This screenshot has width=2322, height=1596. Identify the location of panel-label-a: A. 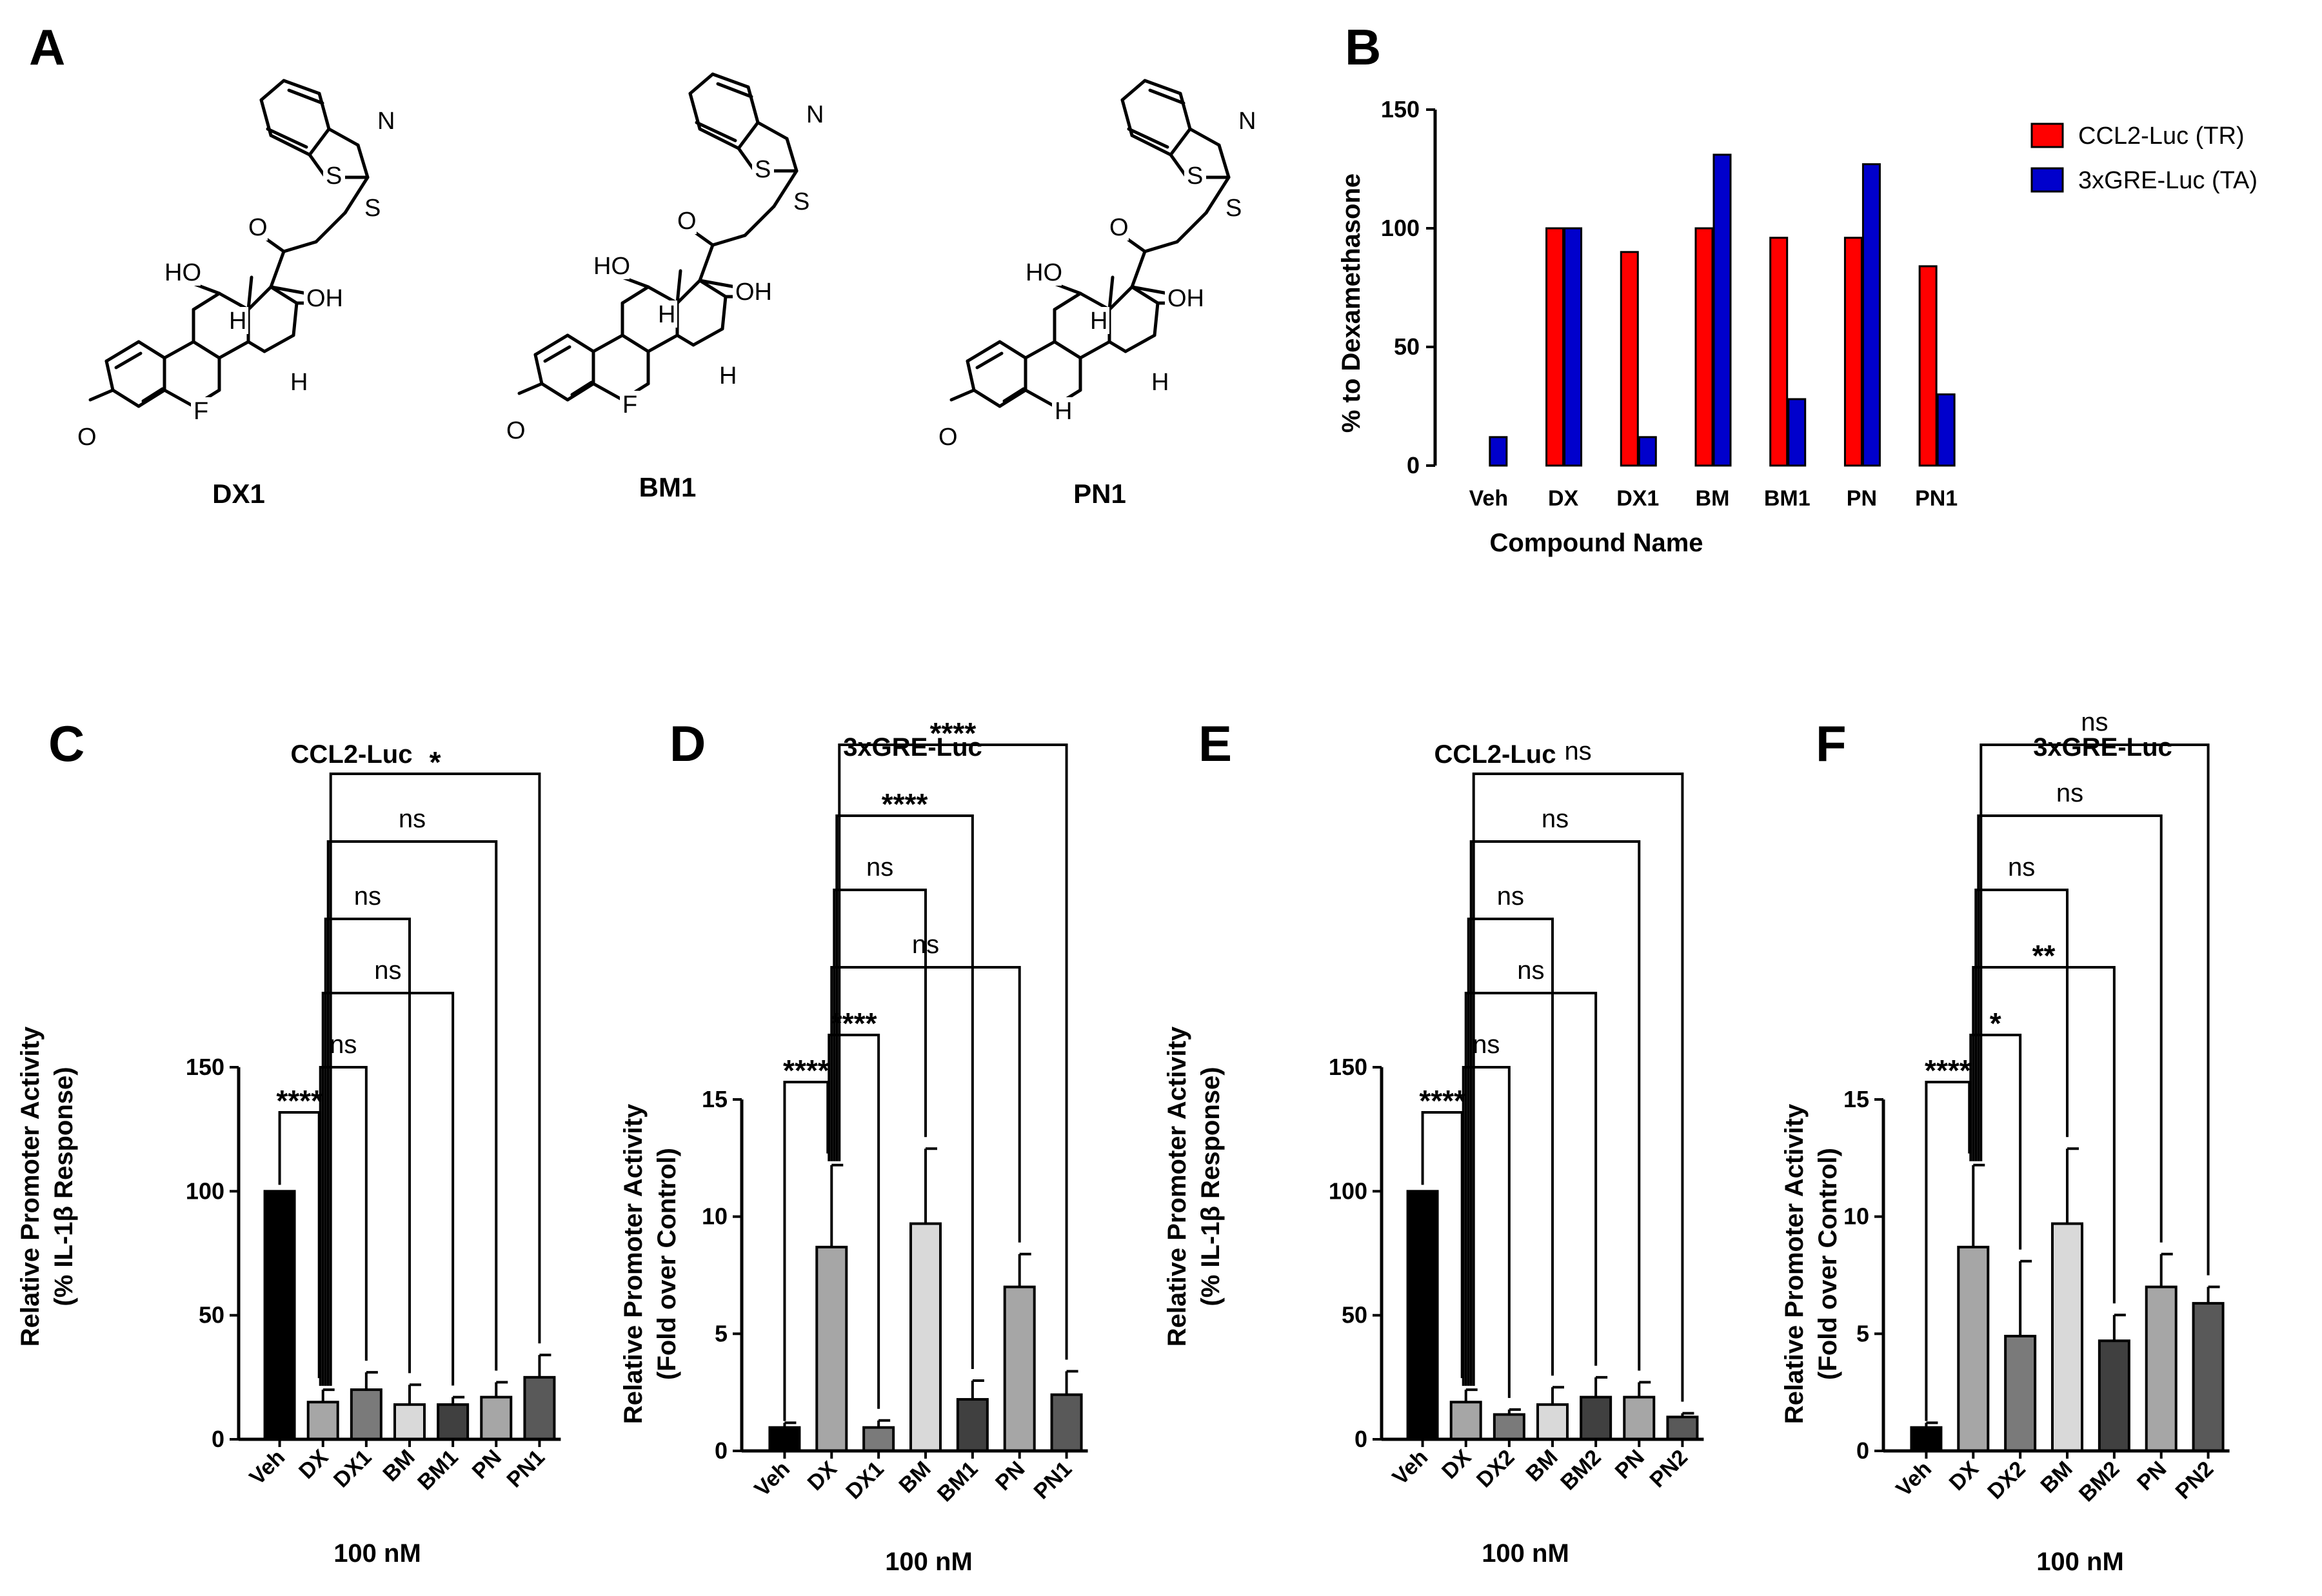
(47, 47).